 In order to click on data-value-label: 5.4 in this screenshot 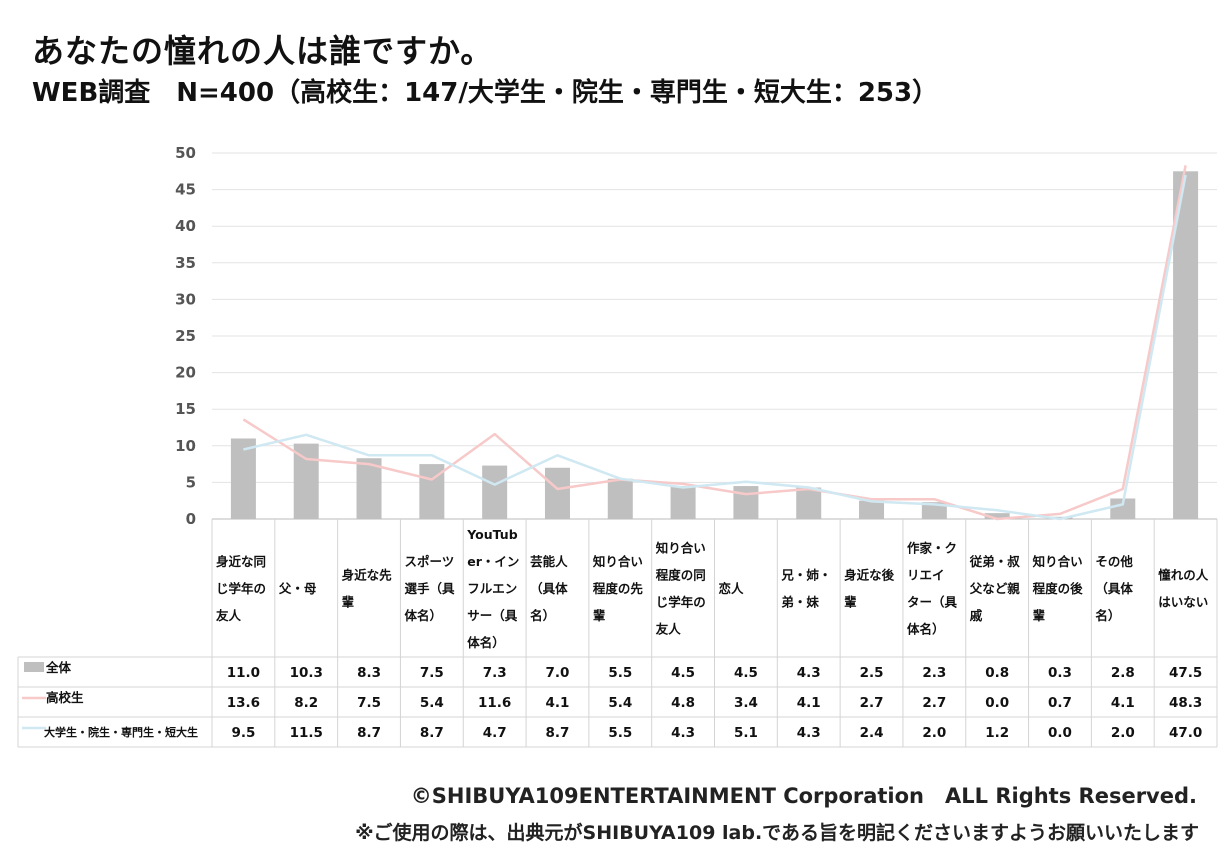, I will do `click(432, 703)`.